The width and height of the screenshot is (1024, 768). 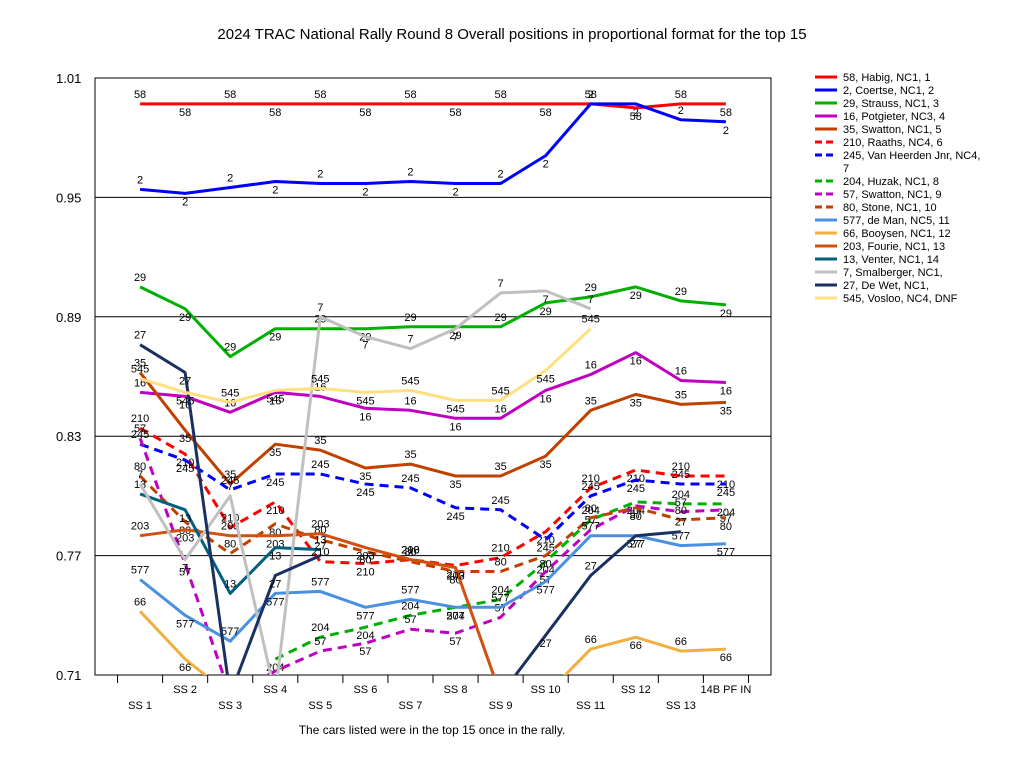 I want to click on series-line: 545 545 545 545 545 545 545 545 545 545 545, so click(x=365, y=365).